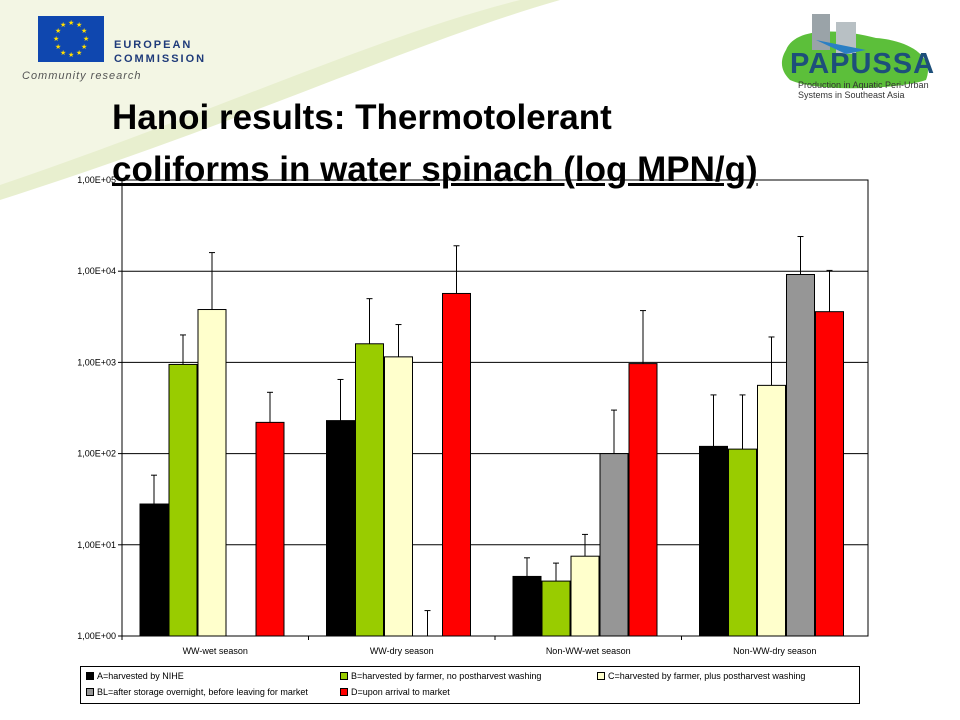 This screenshot has height=720, width=960. What do you see at coordinates (362, 117) in the screenshot?
I see `title-line-1: Hanoi results: Thermotolerant` at bounding box center [362, 117].